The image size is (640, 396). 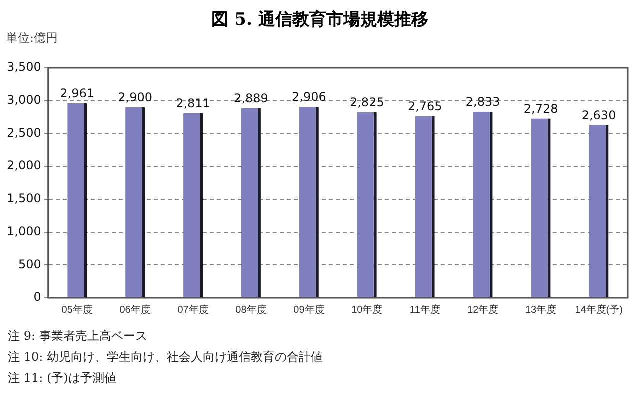 I want to click on x-tick-label: 12年度, so click(x=483, y=310).